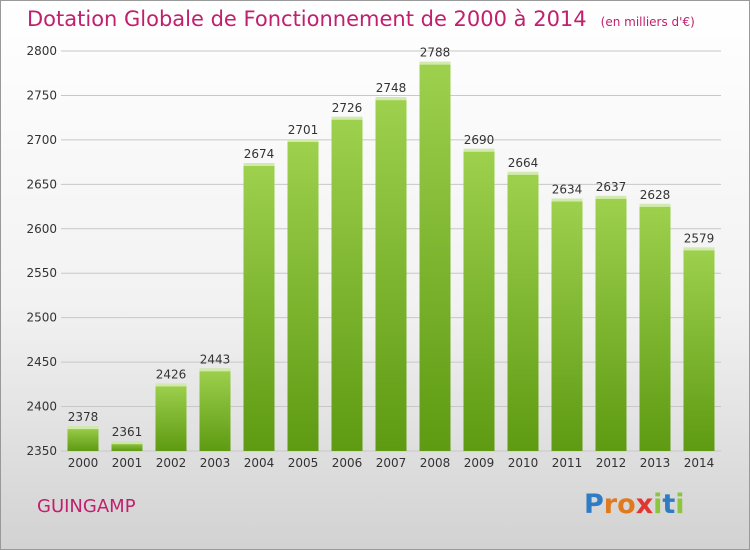 This screenshot has height=550, width=750. I want to click on y-tick-label: 2350, so click(41, 451).